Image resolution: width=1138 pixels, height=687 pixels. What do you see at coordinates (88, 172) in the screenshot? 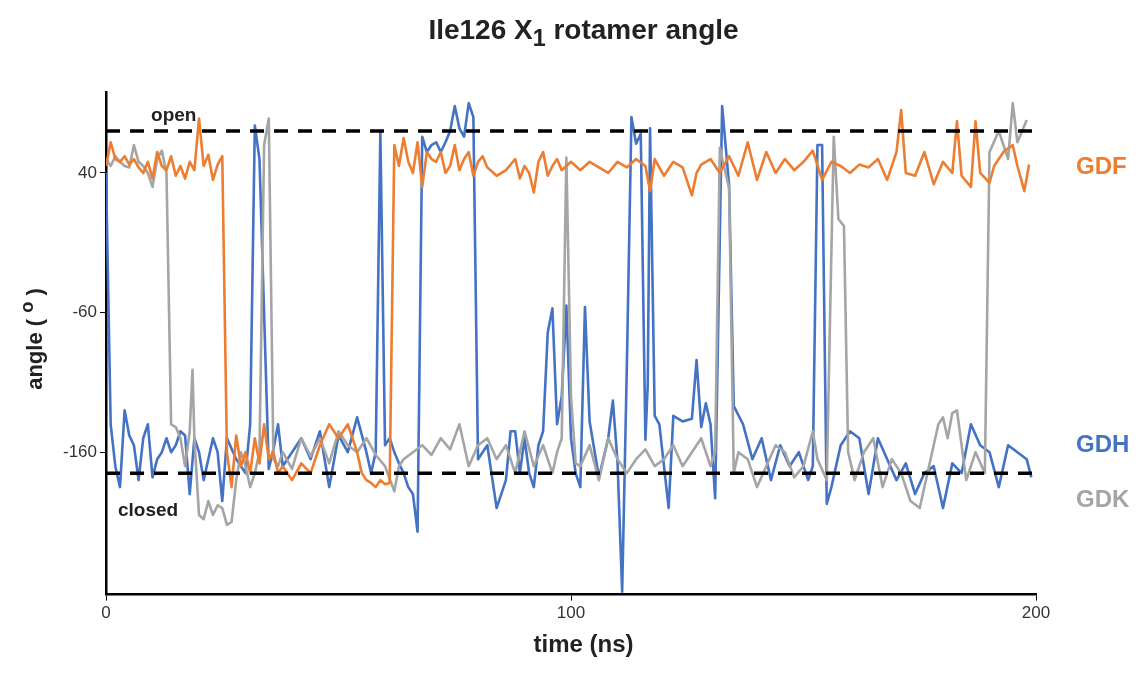
I see `y-tick-label: 40` at bounding box center [88, 172].